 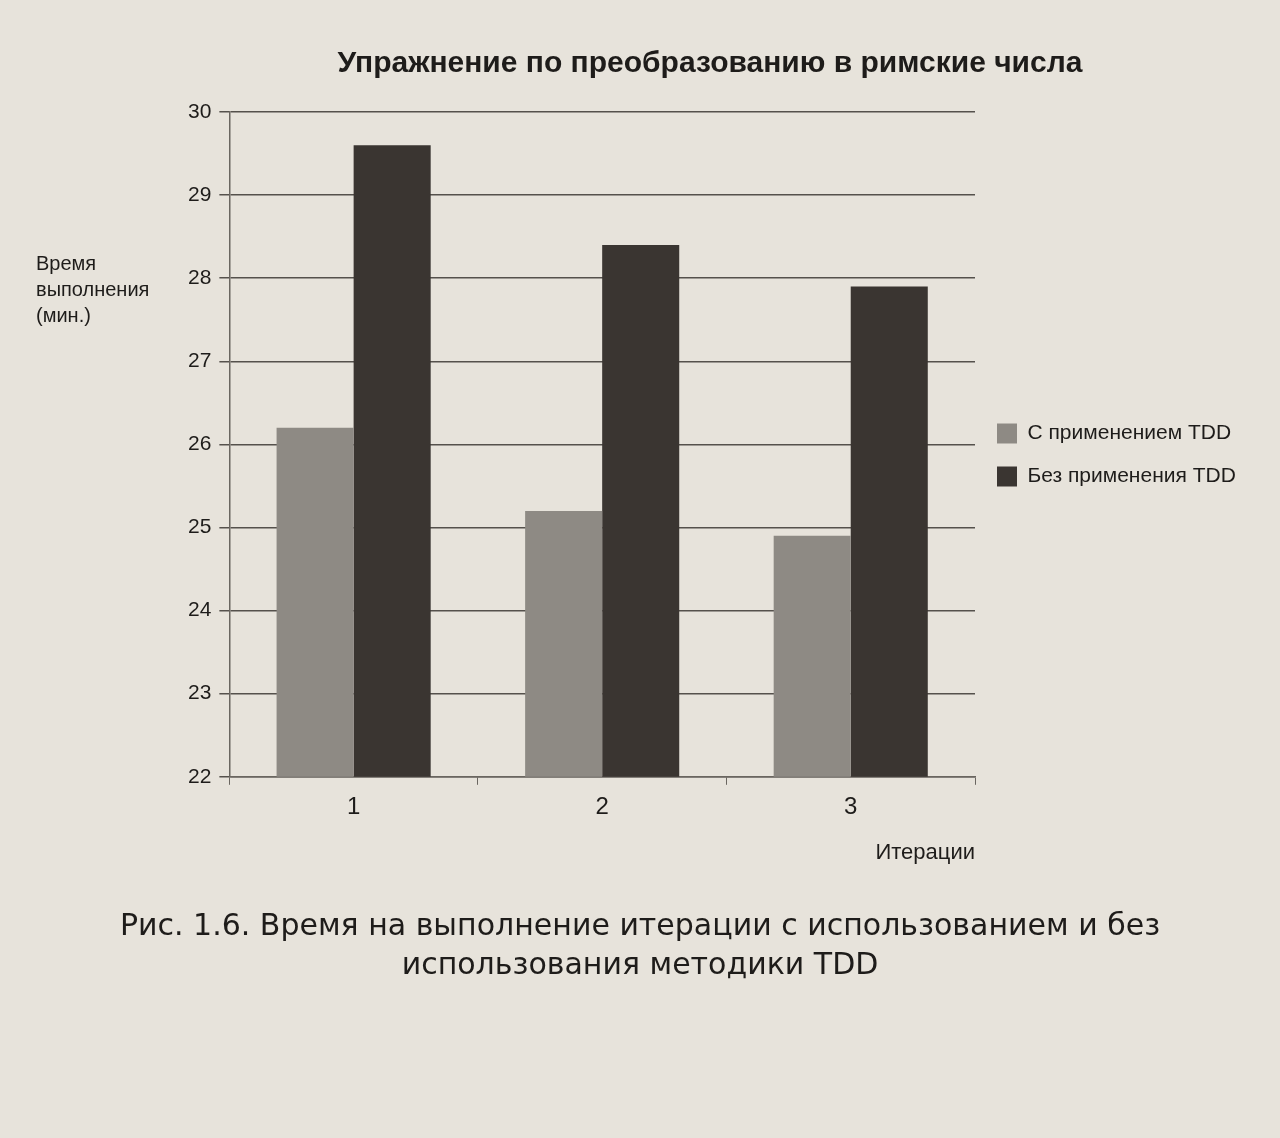 What do you see at coordinates (1131, 475) in the screenshot?
I see `legend-label: Без применения TDD` at bounding box center [1131, 475].